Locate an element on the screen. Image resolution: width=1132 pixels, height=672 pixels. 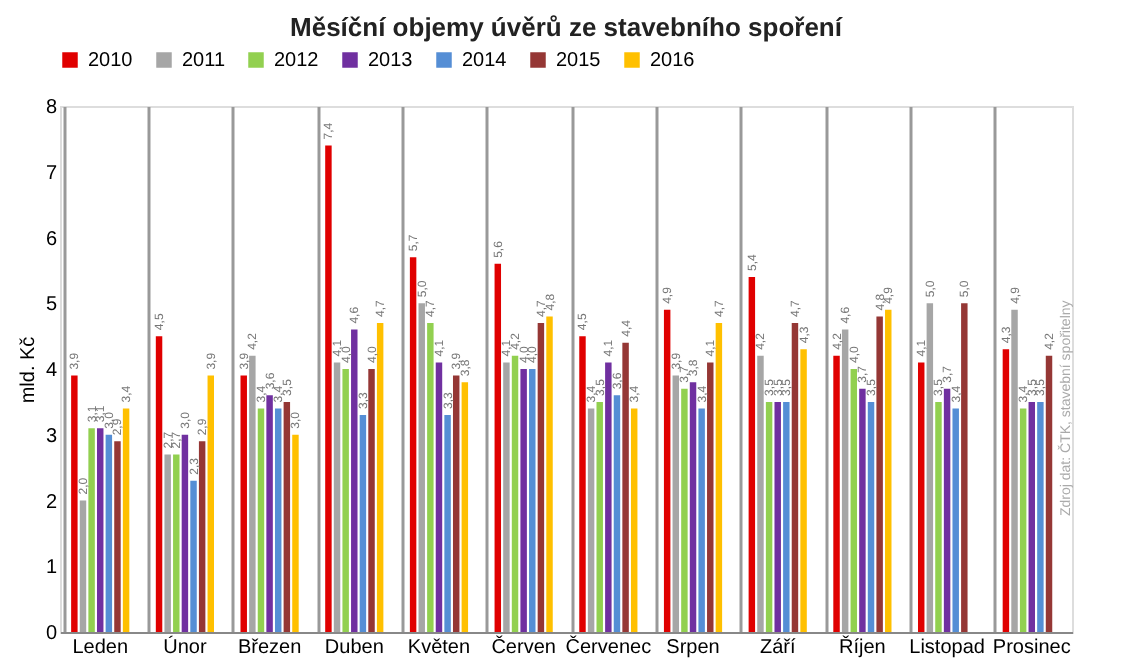
legend-label: 2013 is located at coordinates (391, 61).